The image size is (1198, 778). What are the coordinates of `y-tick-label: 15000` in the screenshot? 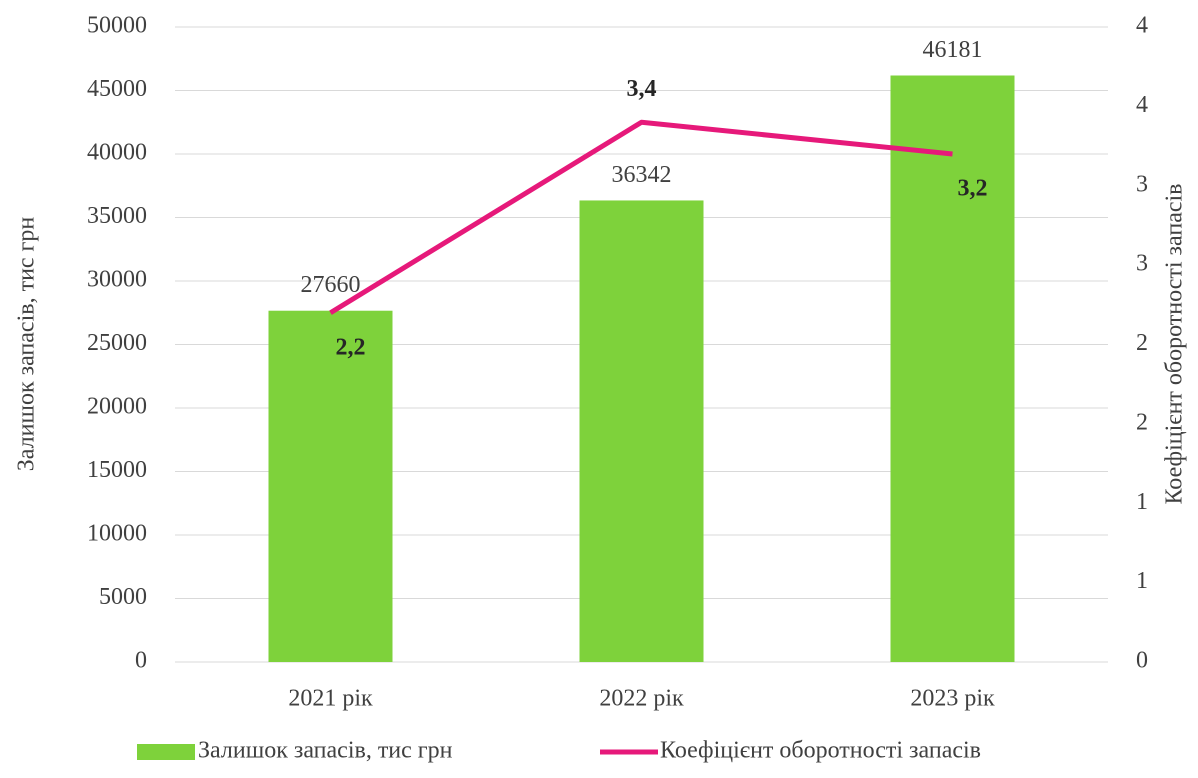 It's located at (117, 470).